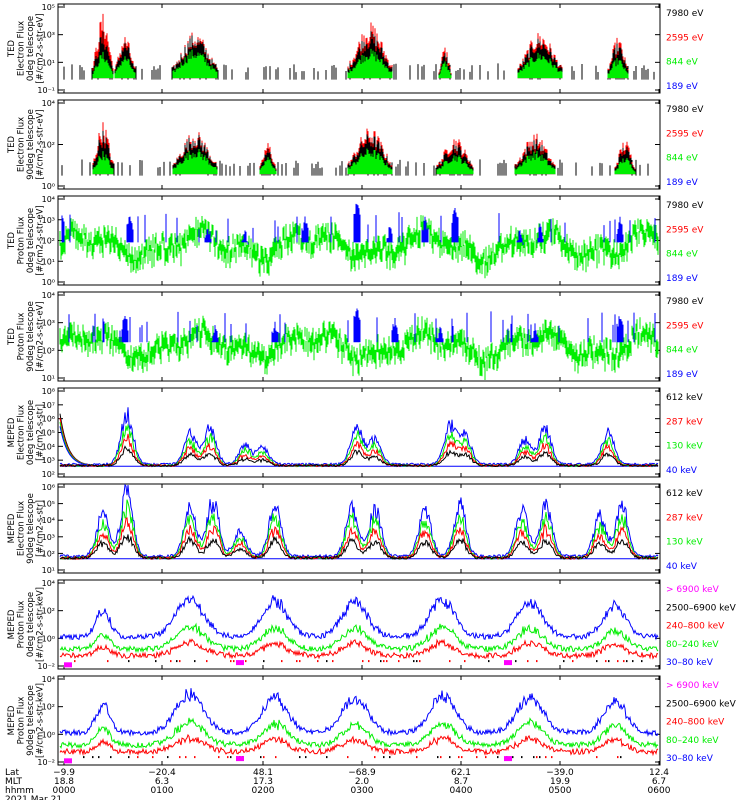 This screenshot has height=804, width=750. Describe the element at coordinates (682, 255) in the screenshot. I see `legend-entry: 844 eV` at that location.